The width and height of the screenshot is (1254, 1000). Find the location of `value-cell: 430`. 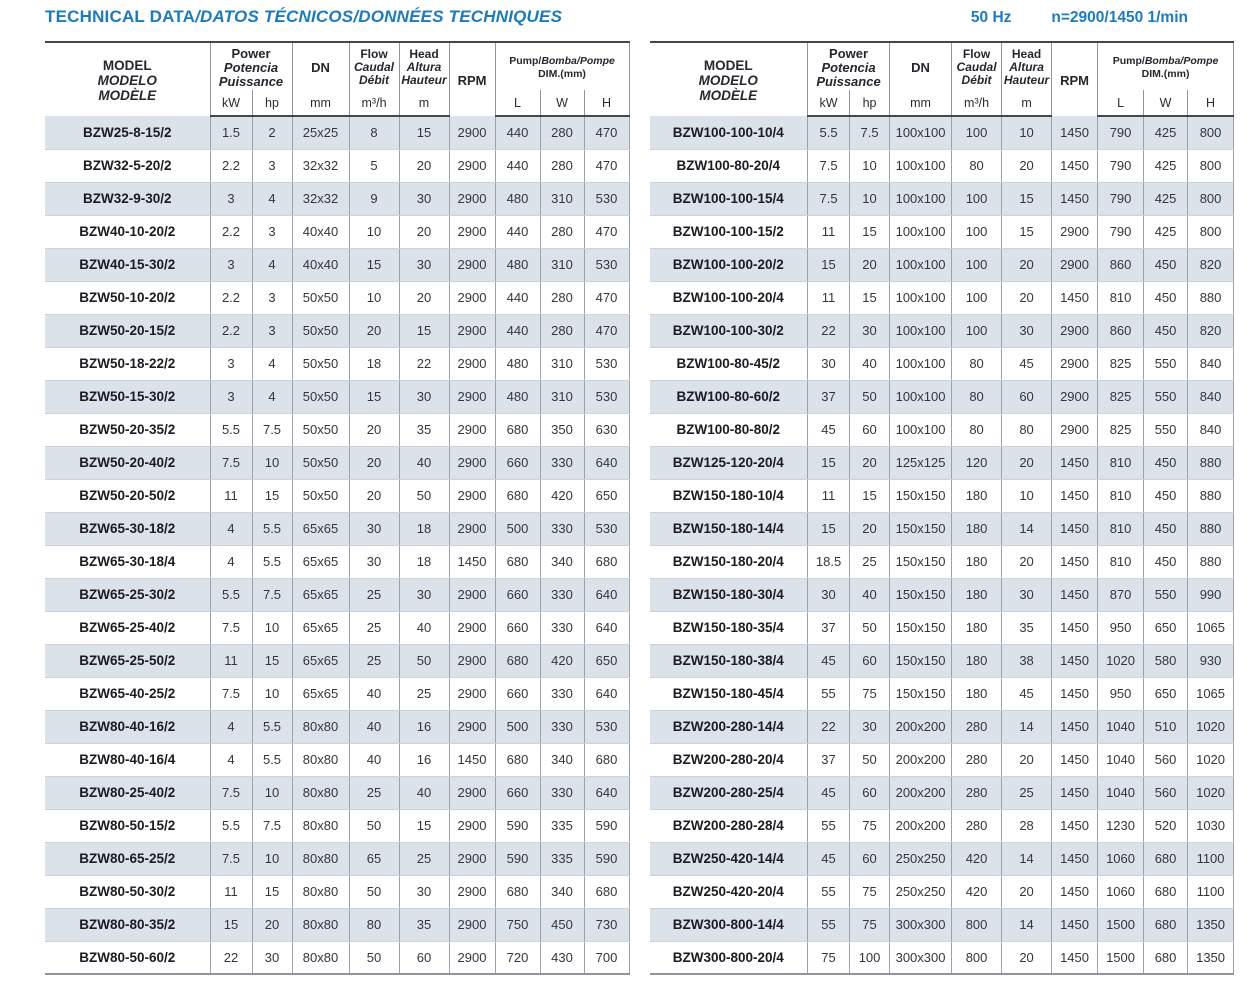

value-cell: 430 is located at coordinates (562, 957).